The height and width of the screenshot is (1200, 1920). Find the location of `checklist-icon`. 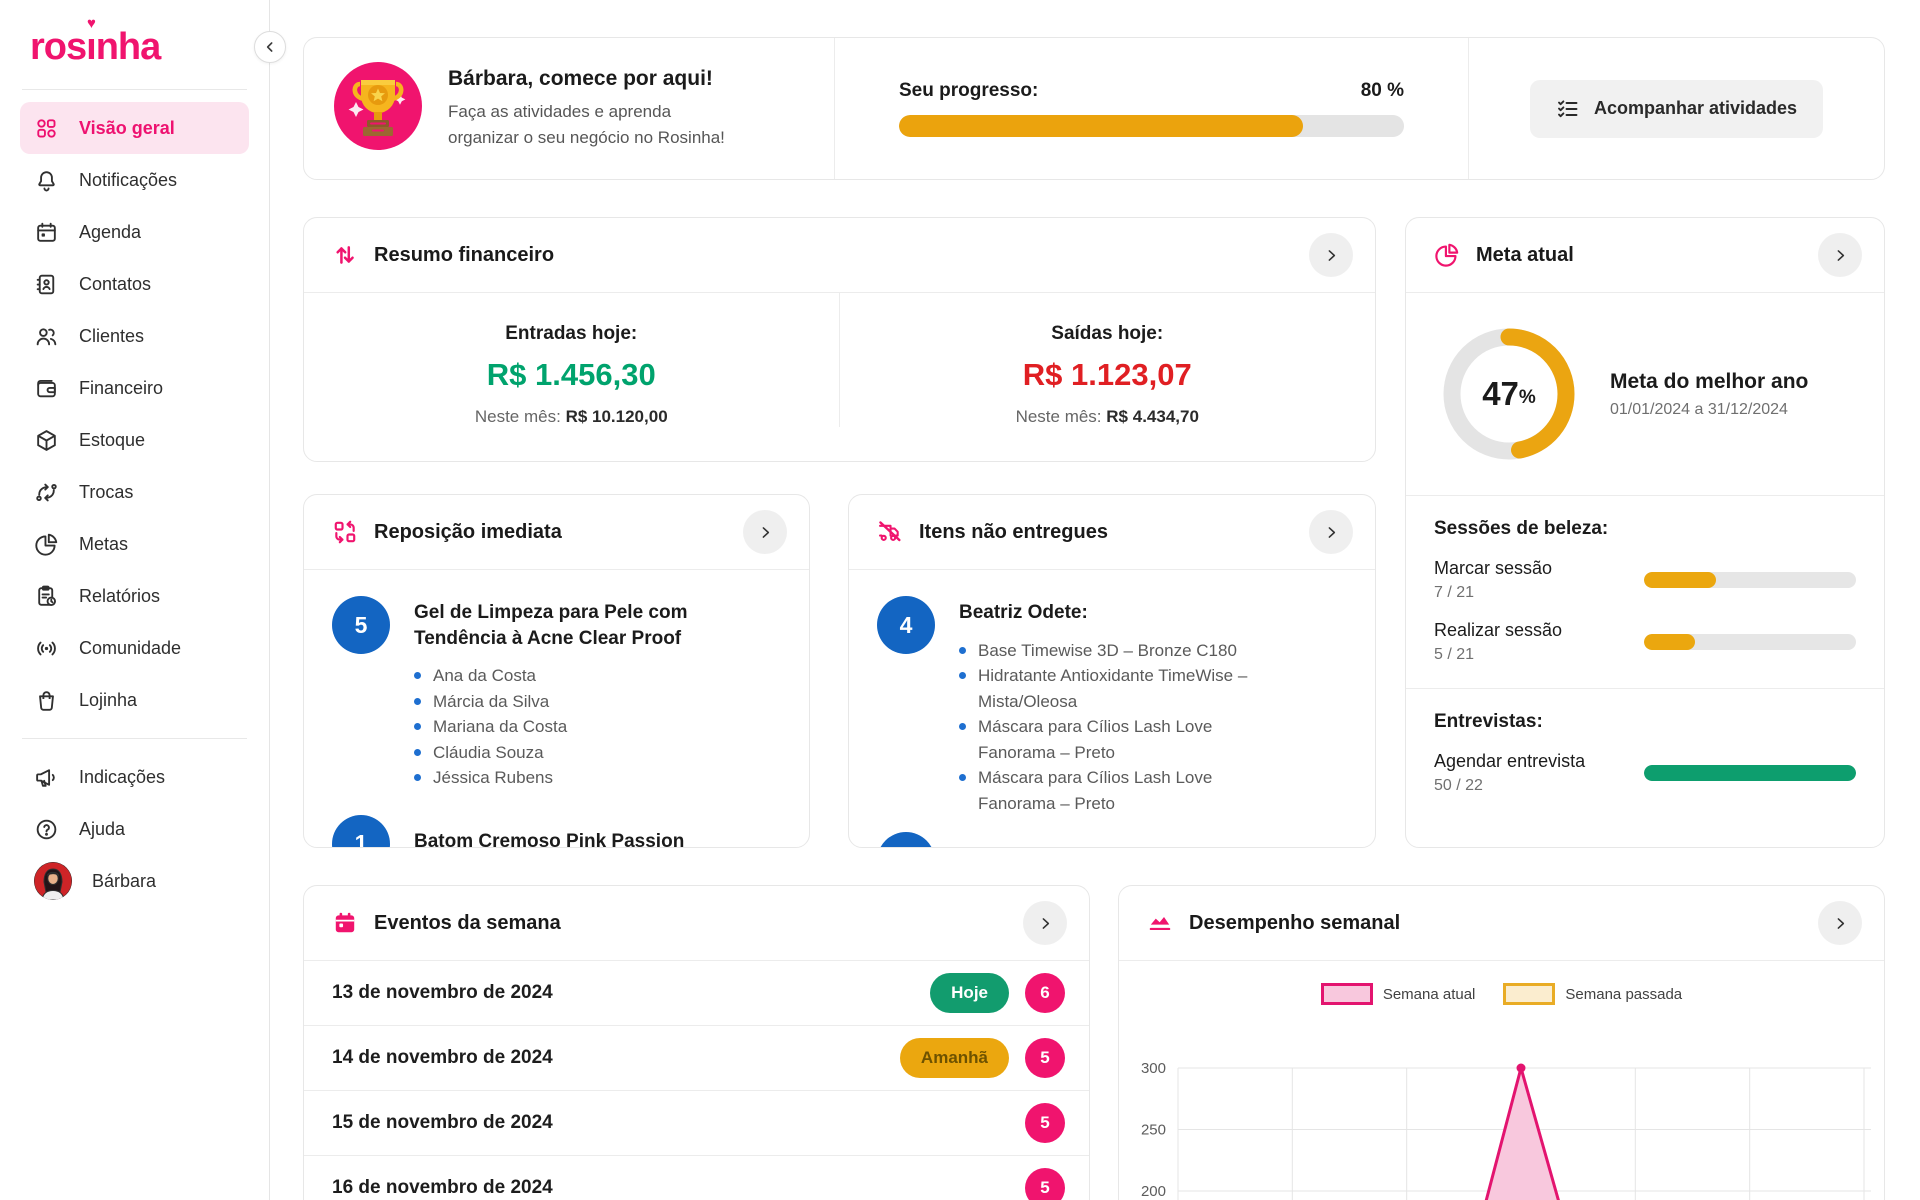

checklist-icon is located at coordinates (1568, 109).